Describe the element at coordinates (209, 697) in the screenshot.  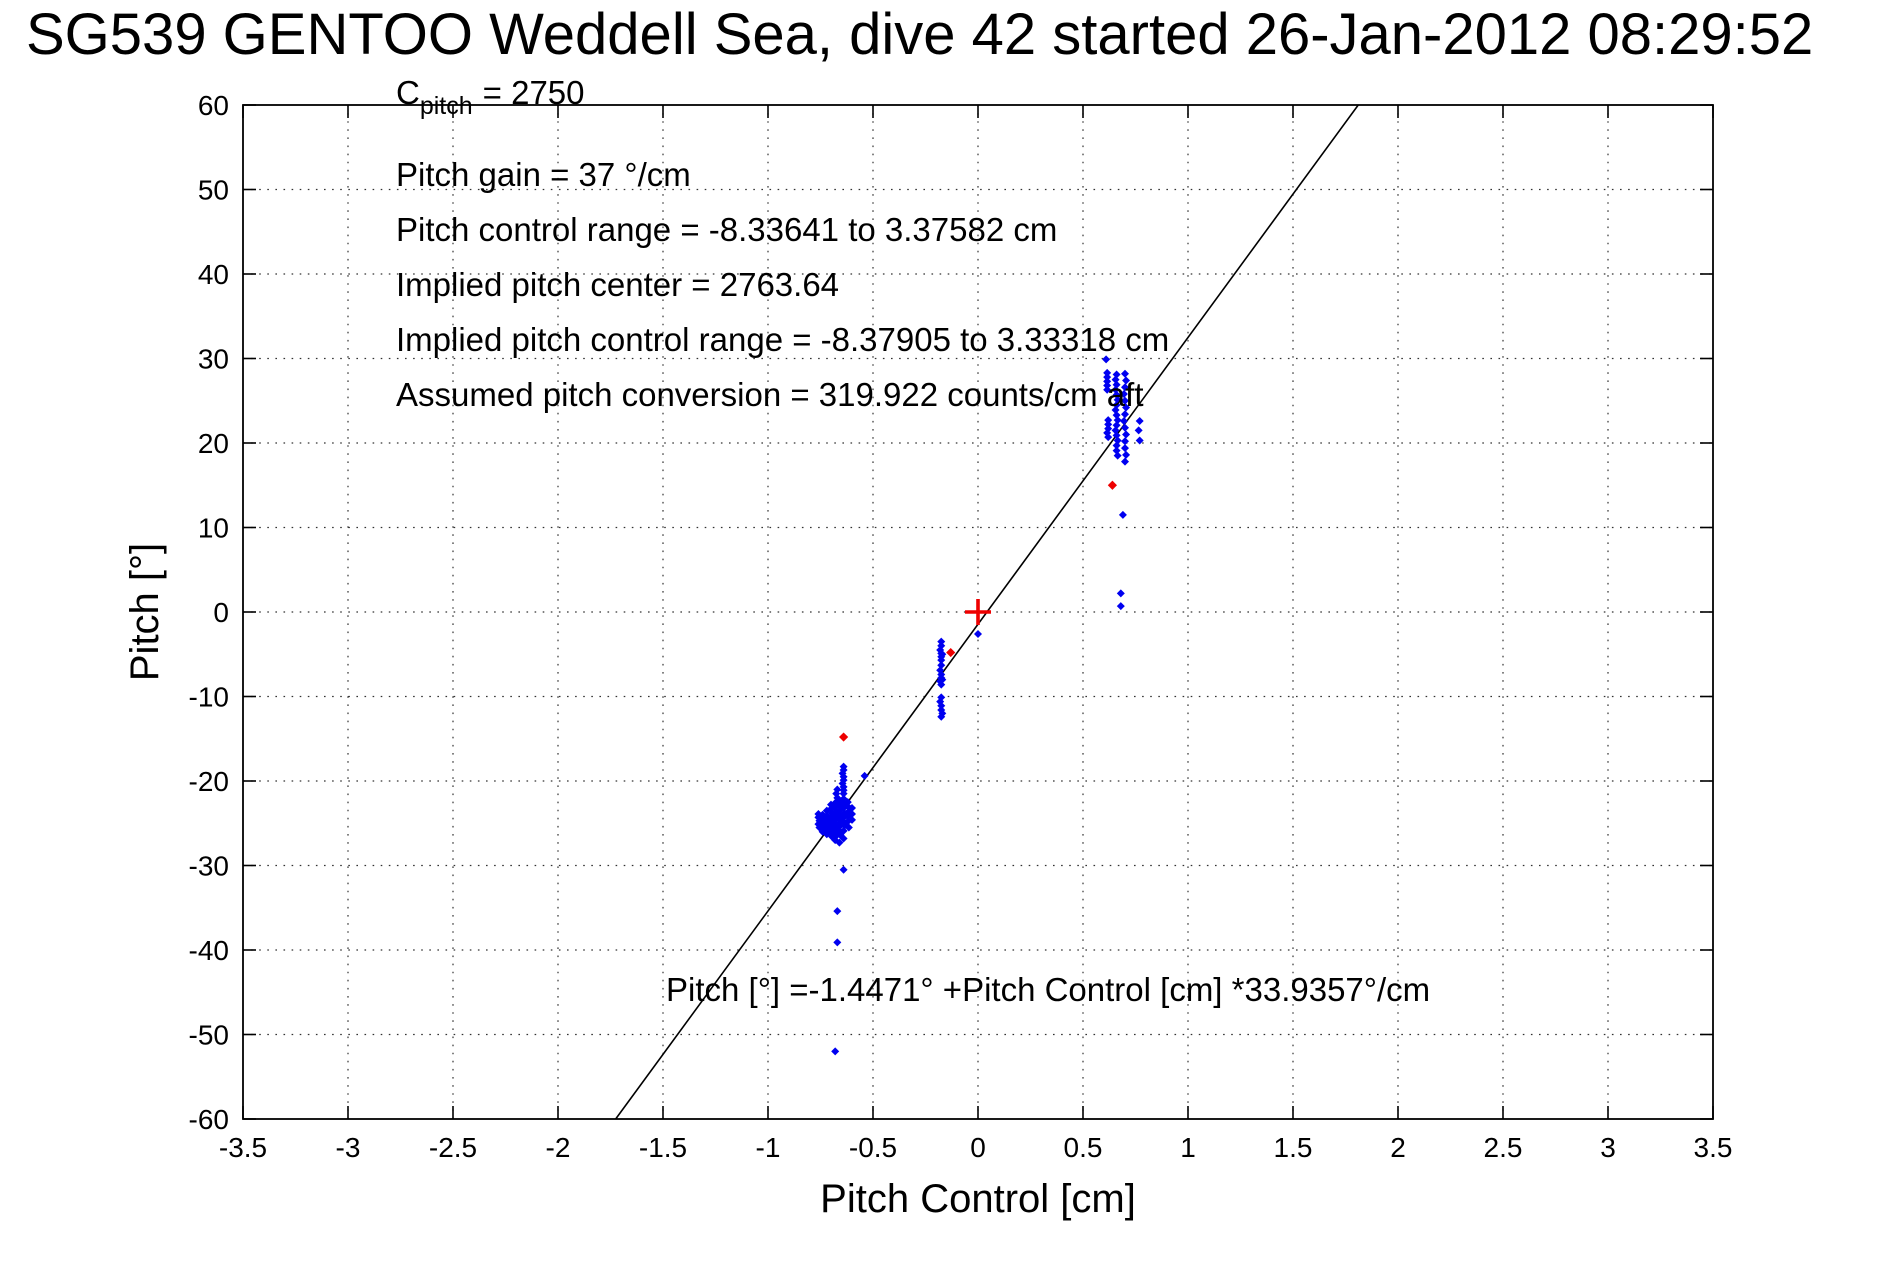
I see `y-tick-label: -10` at that location.